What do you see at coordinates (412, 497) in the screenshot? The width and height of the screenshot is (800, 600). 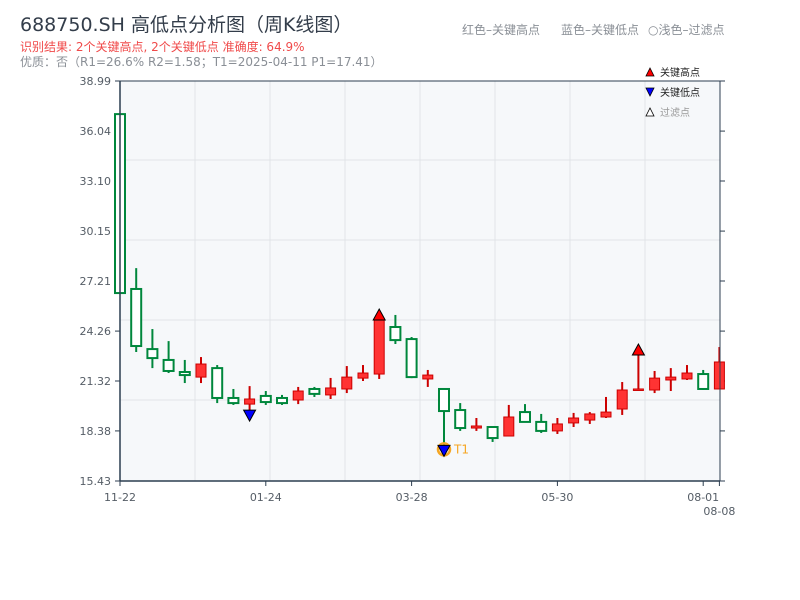 I see `x-tick-label: 03-28` at bounding box center [412, 497].